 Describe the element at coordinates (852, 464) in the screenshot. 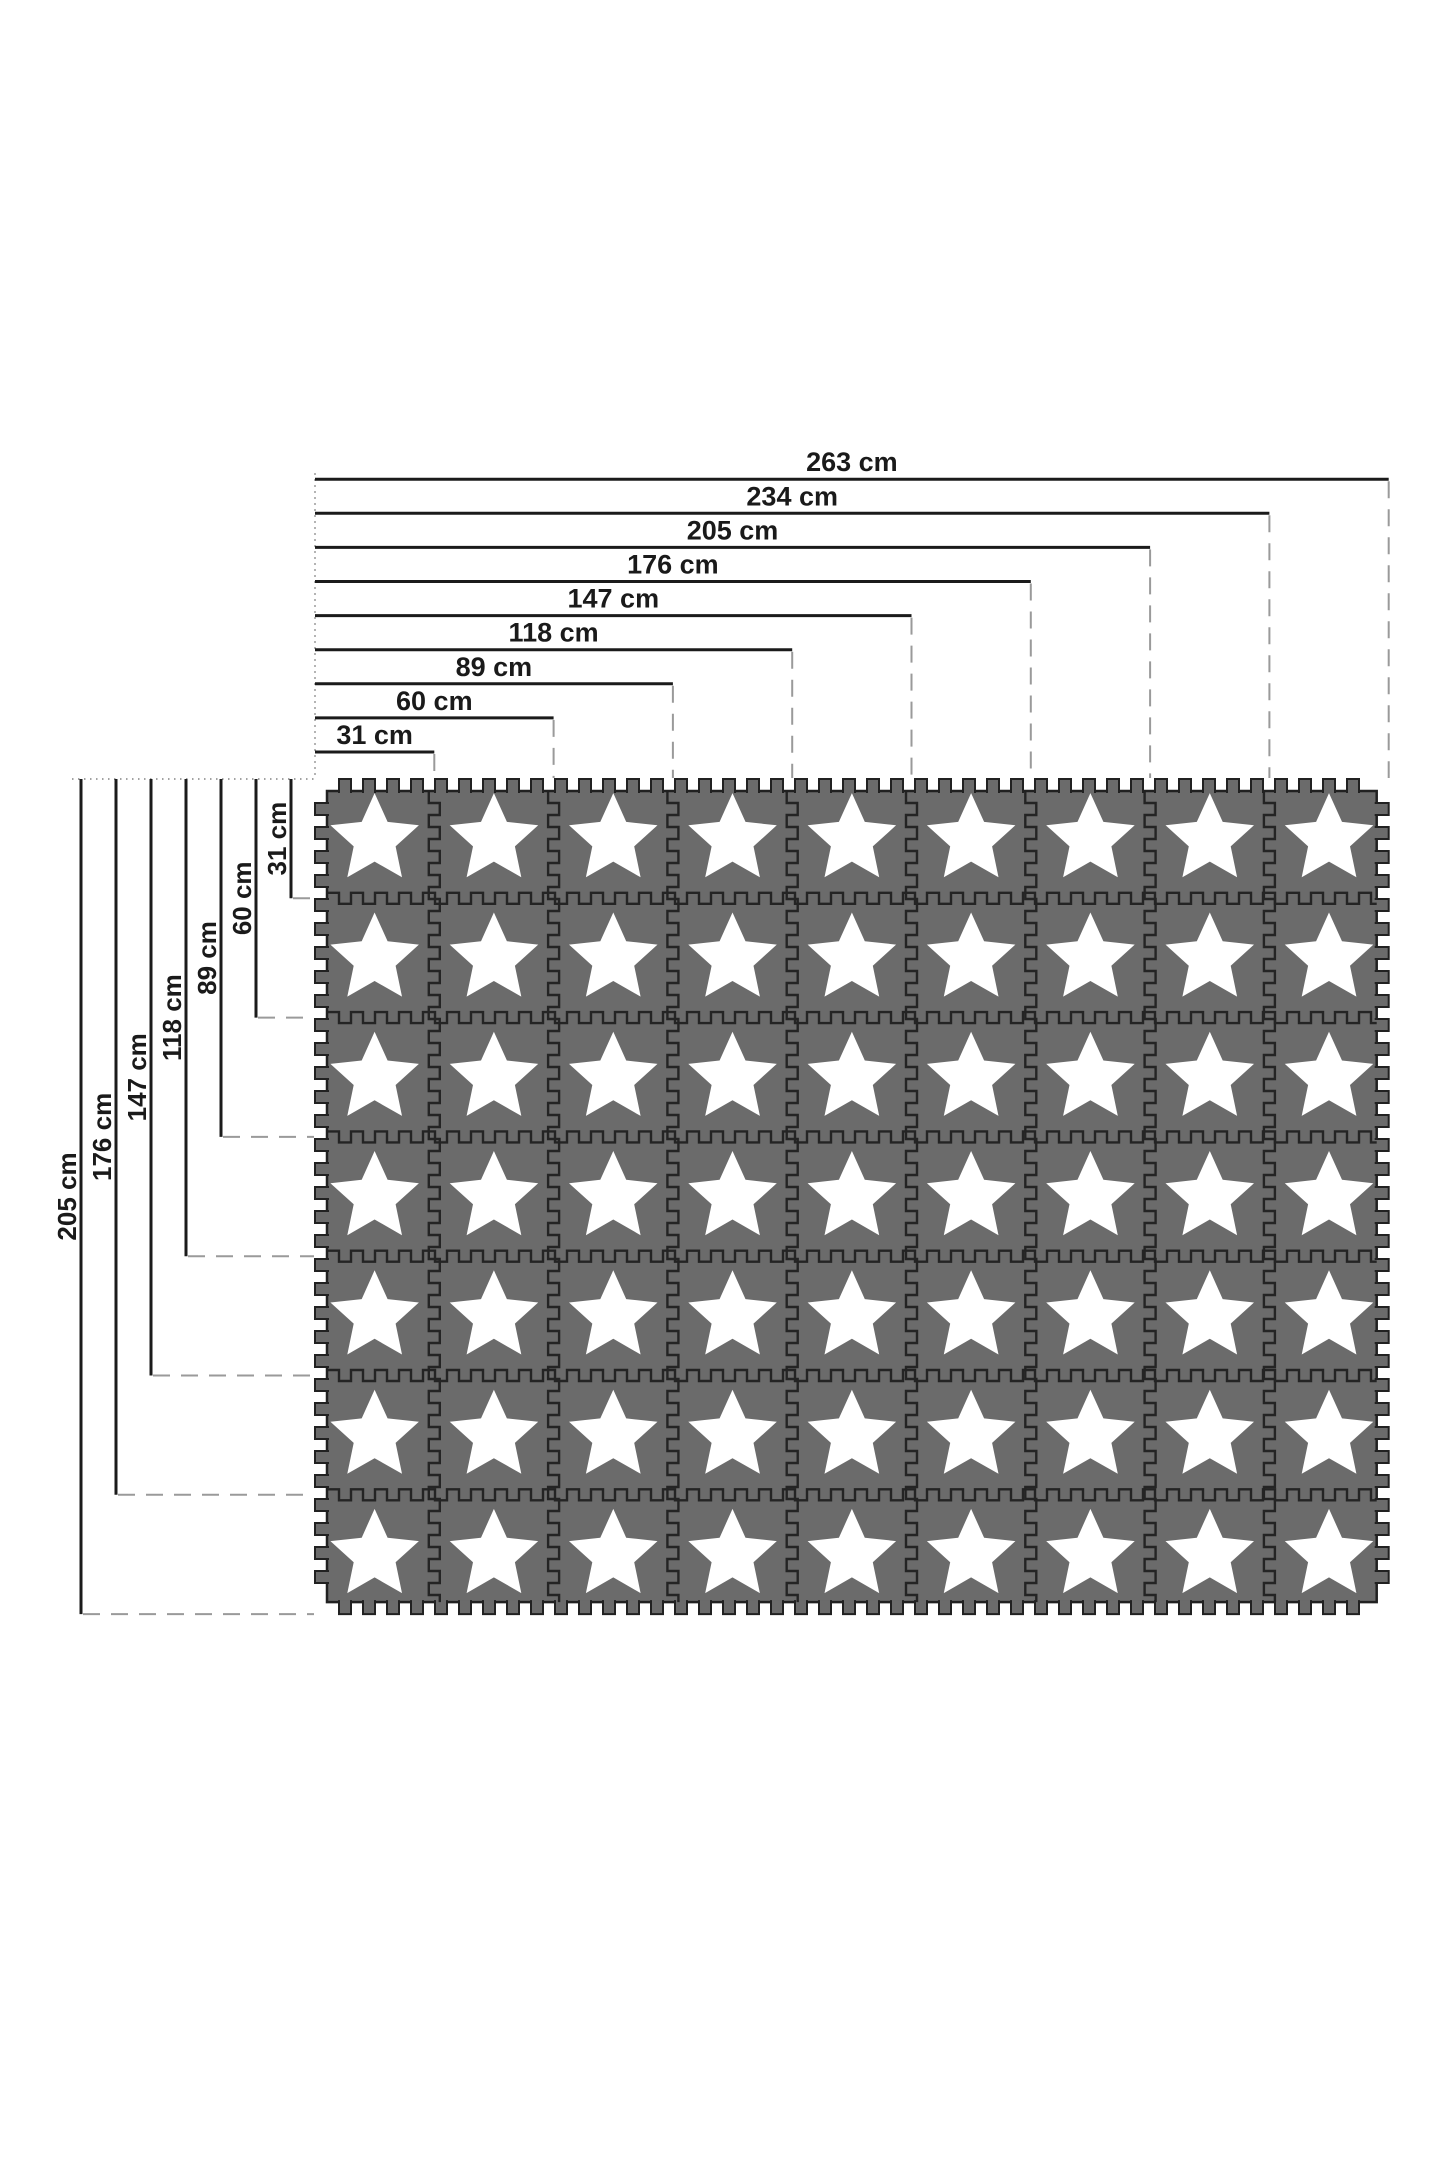

I see `top-dimension: 263 cm` at that location.